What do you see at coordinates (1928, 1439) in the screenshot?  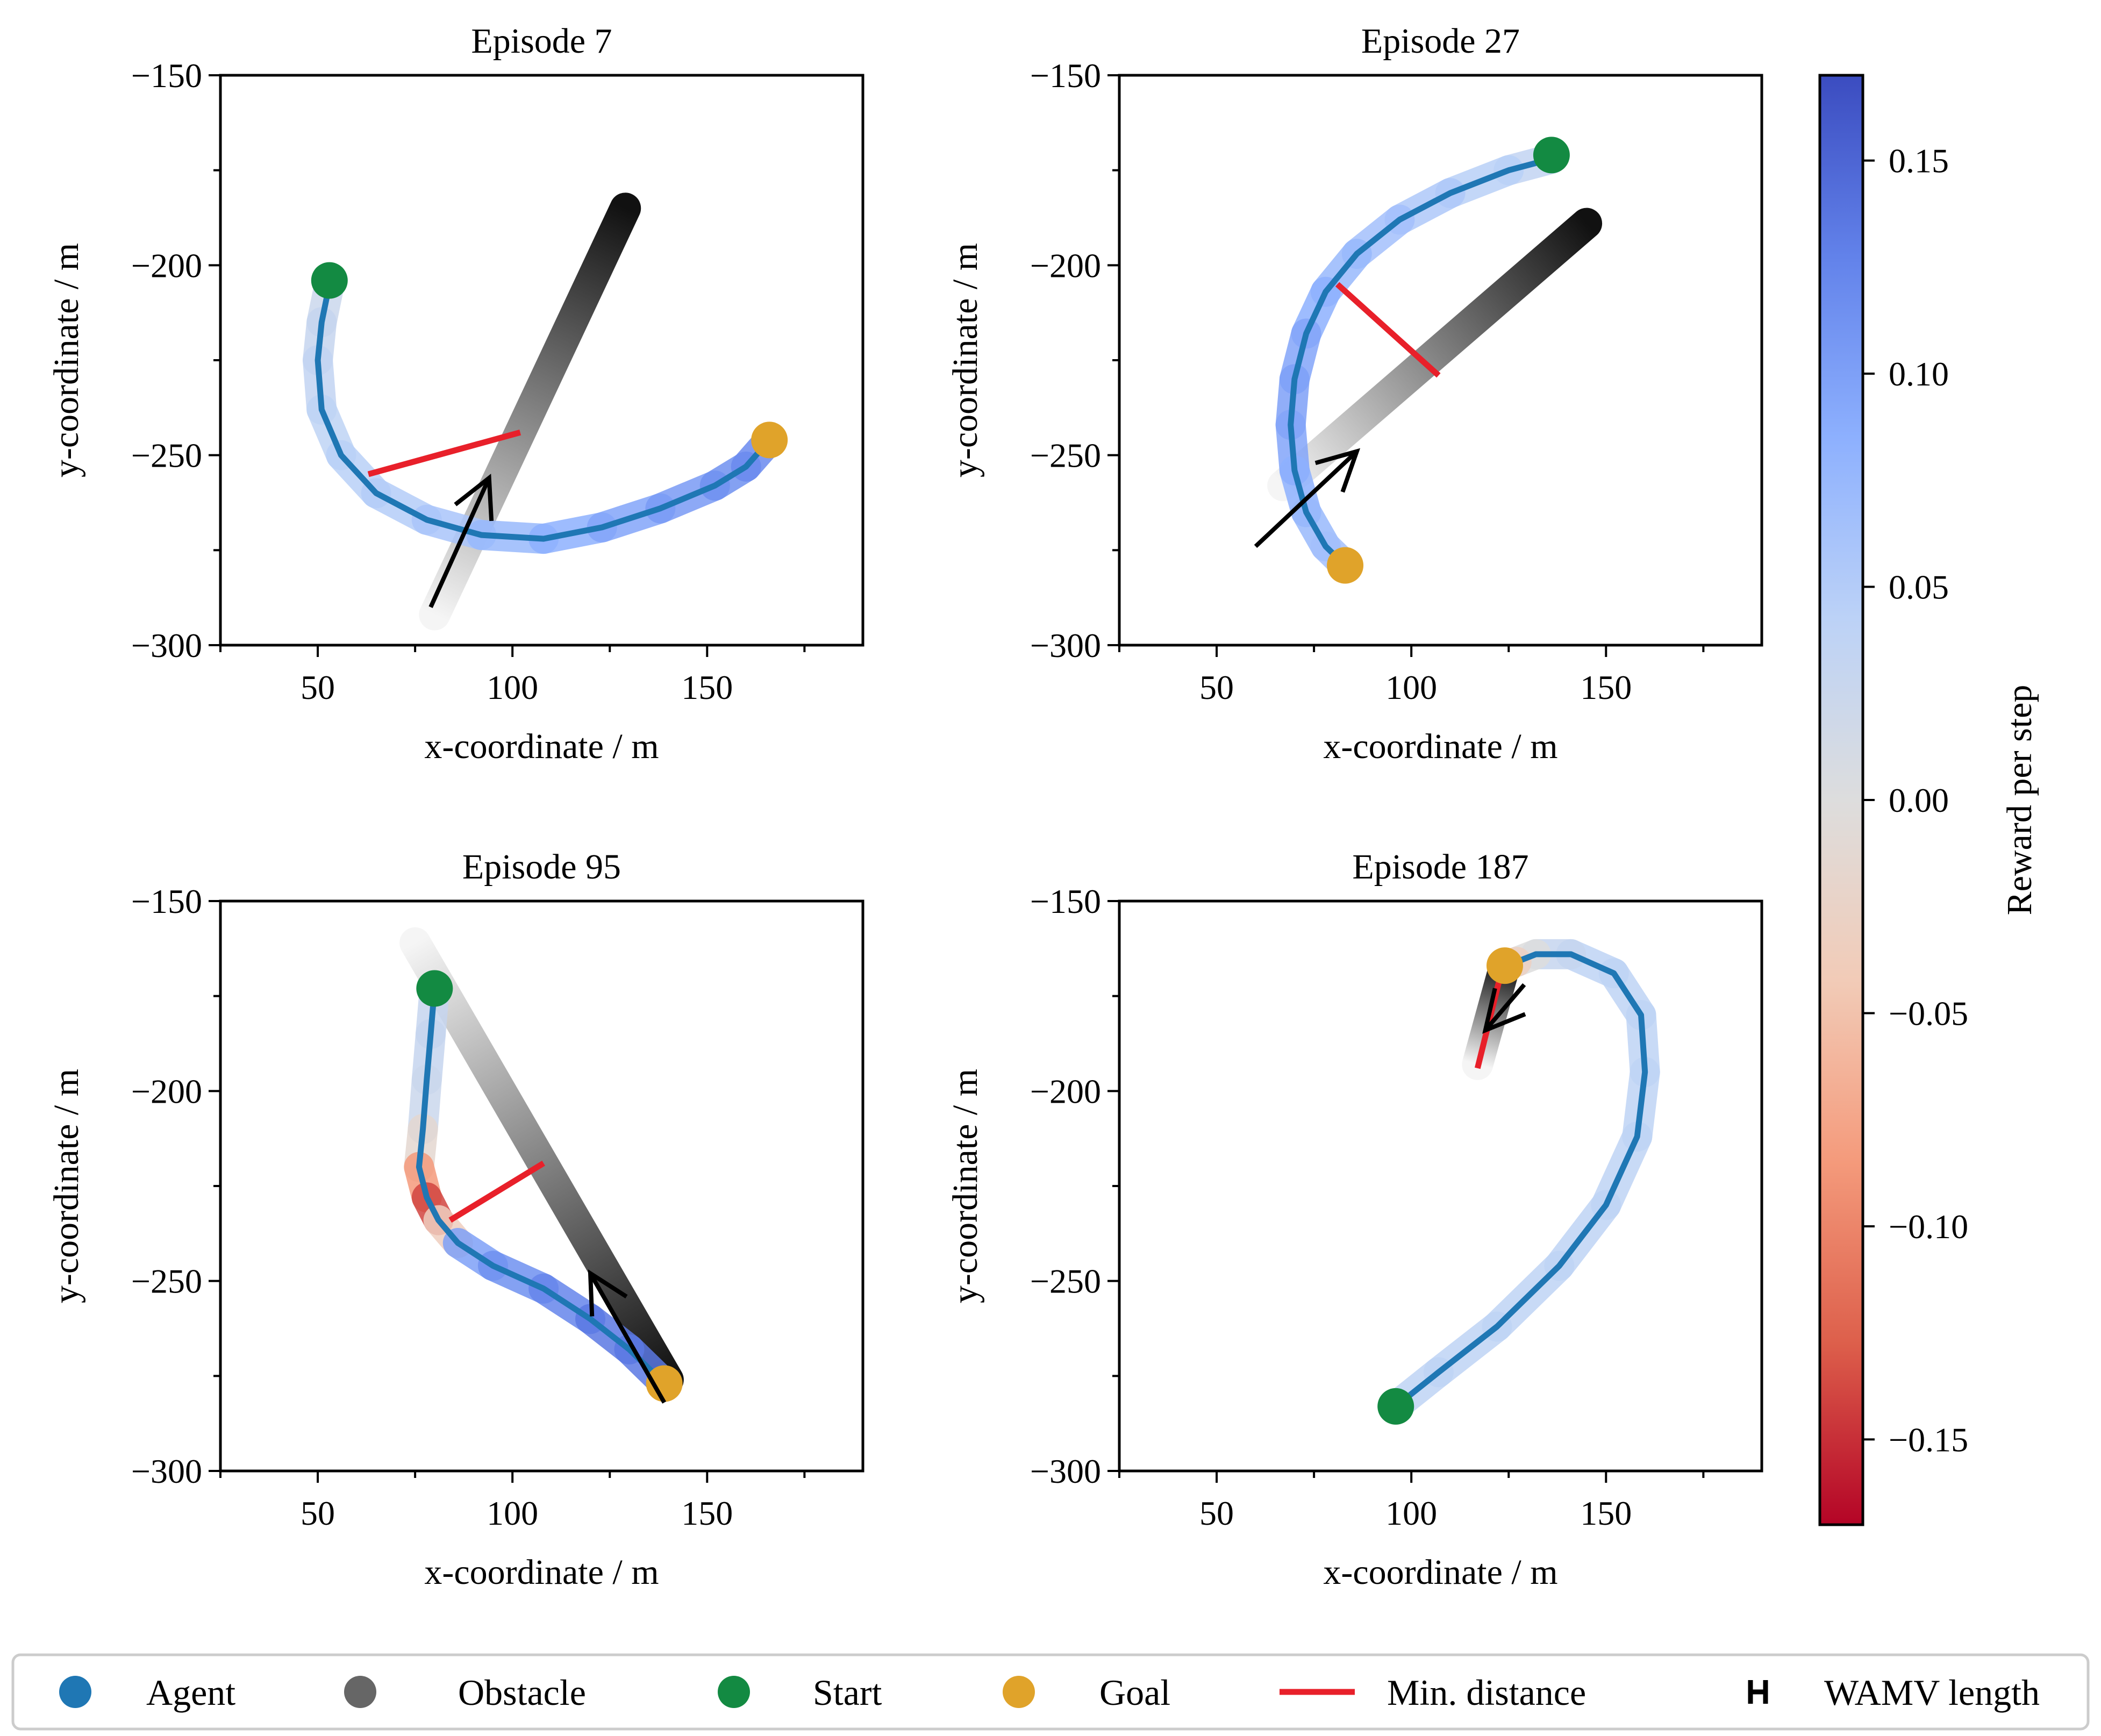 I see `colorbar-tick-label: −0.15` at bounding box center [1928, 1439].